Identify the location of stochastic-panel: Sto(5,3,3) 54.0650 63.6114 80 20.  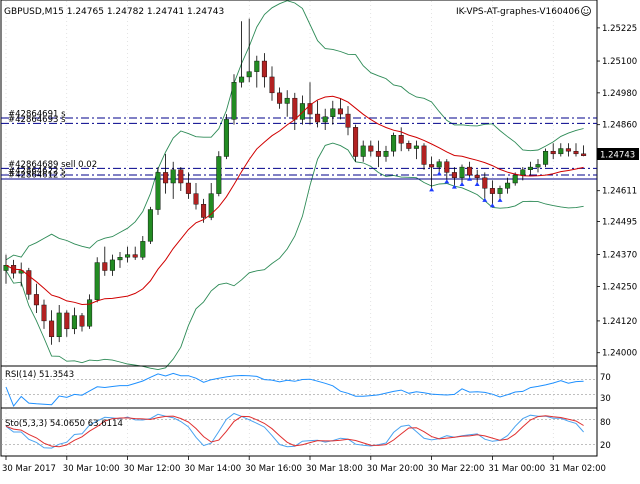
(305, 432).